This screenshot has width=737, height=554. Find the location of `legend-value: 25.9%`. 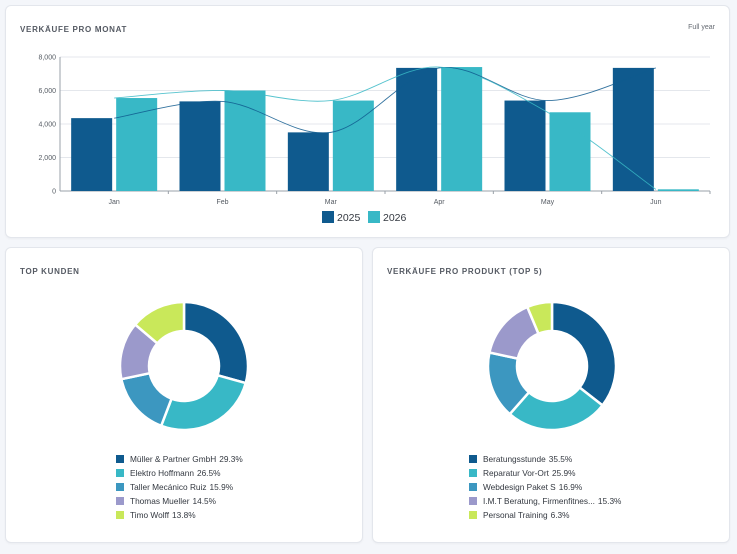

legend-value: 25.9% is located at coordinates (563, 473).